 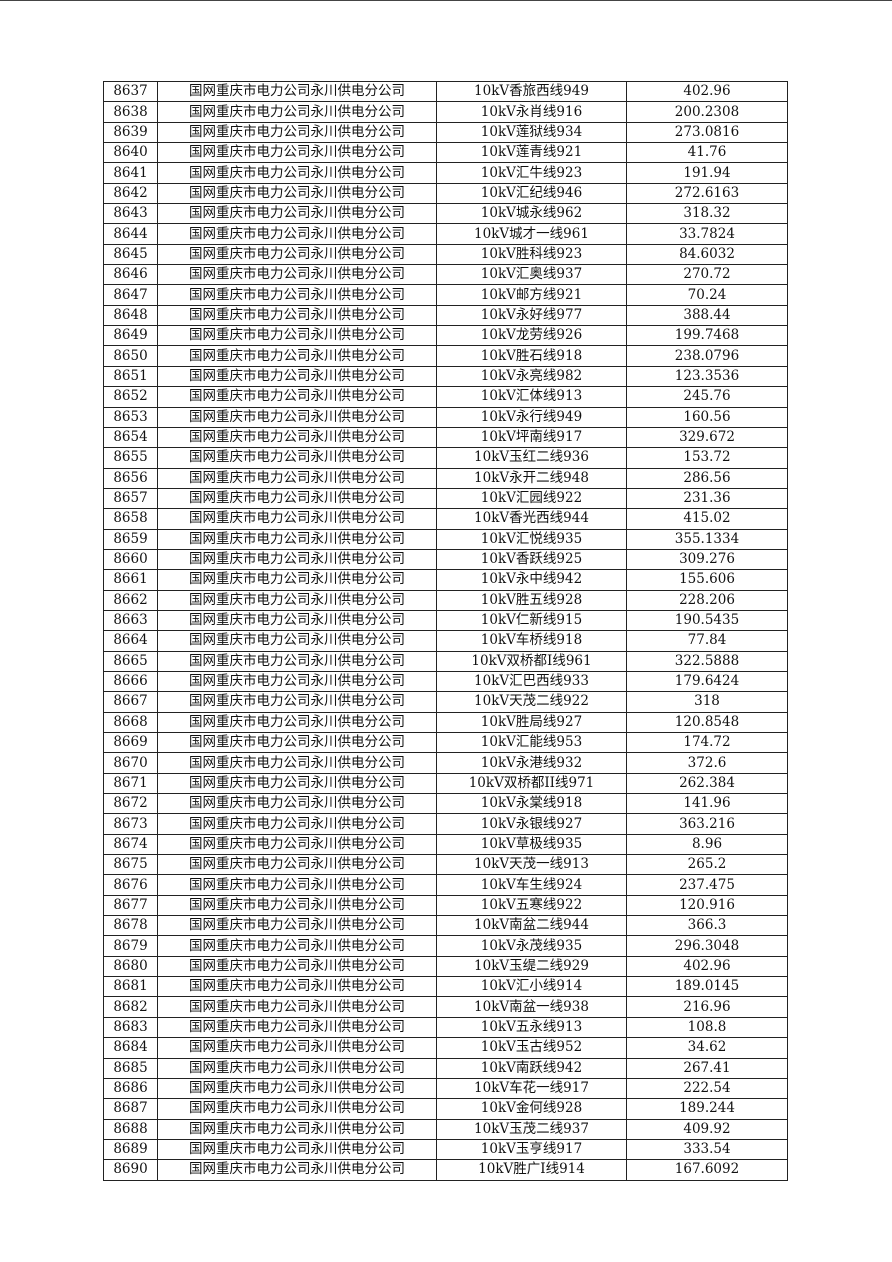 What do you see at coordinates (445, 376) in the screenshot?
I see `table-row: 8651 国网重庆市电力公司永川供电分公司 10kV永亮线982 123.3536` at bounding box center [445, 376].